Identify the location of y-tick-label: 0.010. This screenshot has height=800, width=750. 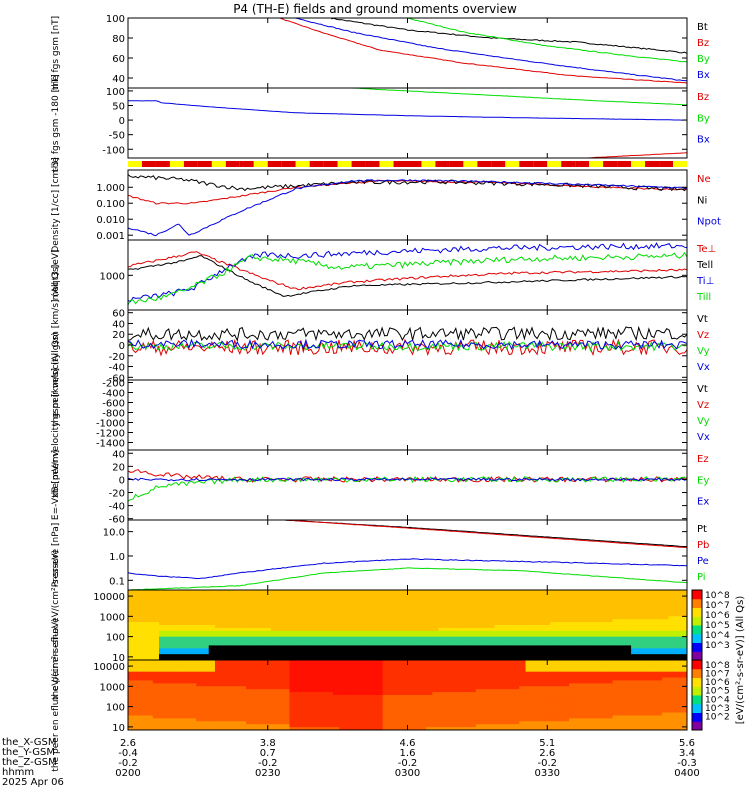
(110, 220).